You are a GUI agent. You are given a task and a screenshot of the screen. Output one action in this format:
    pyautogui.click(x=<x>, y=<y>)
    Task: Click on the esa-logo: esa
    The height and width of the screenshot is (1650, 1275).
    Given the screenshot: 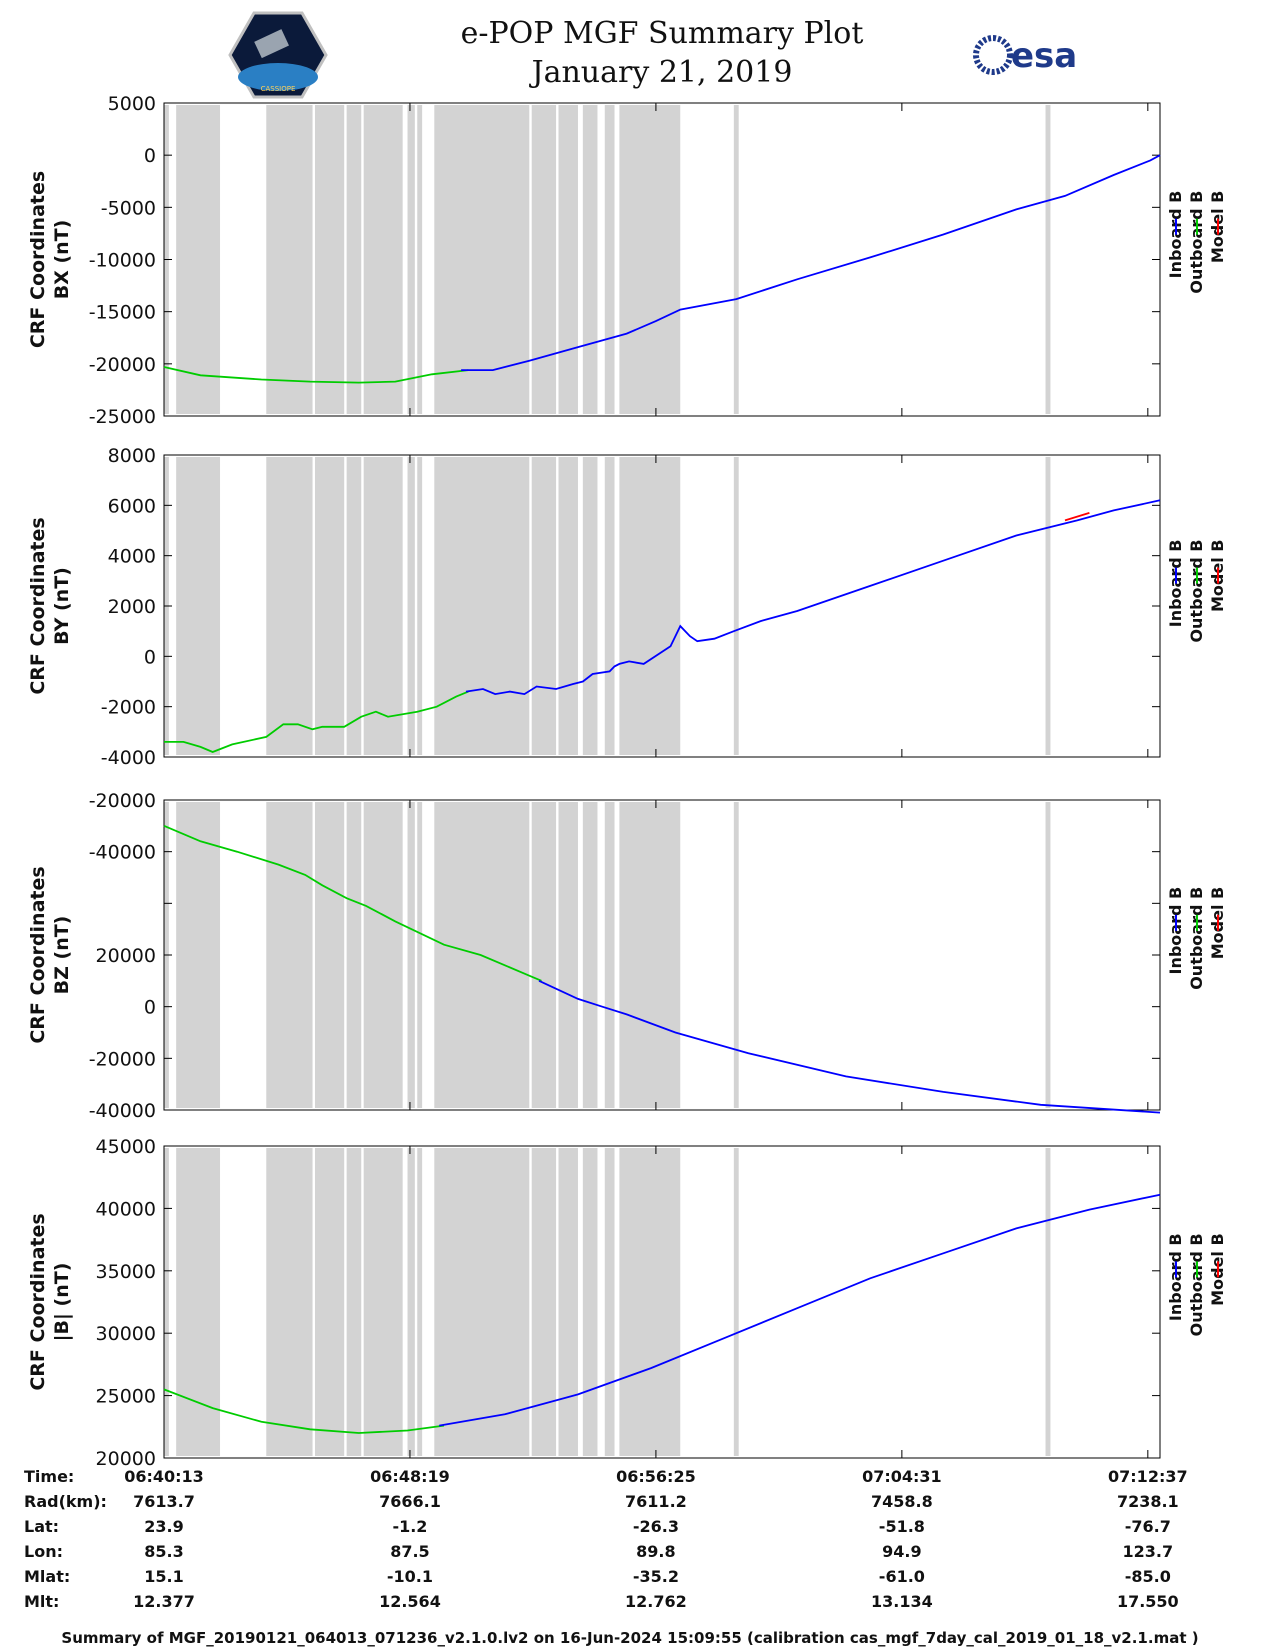 What is the action you would take?
    pyautogui.click(x=1025, y=55)
    